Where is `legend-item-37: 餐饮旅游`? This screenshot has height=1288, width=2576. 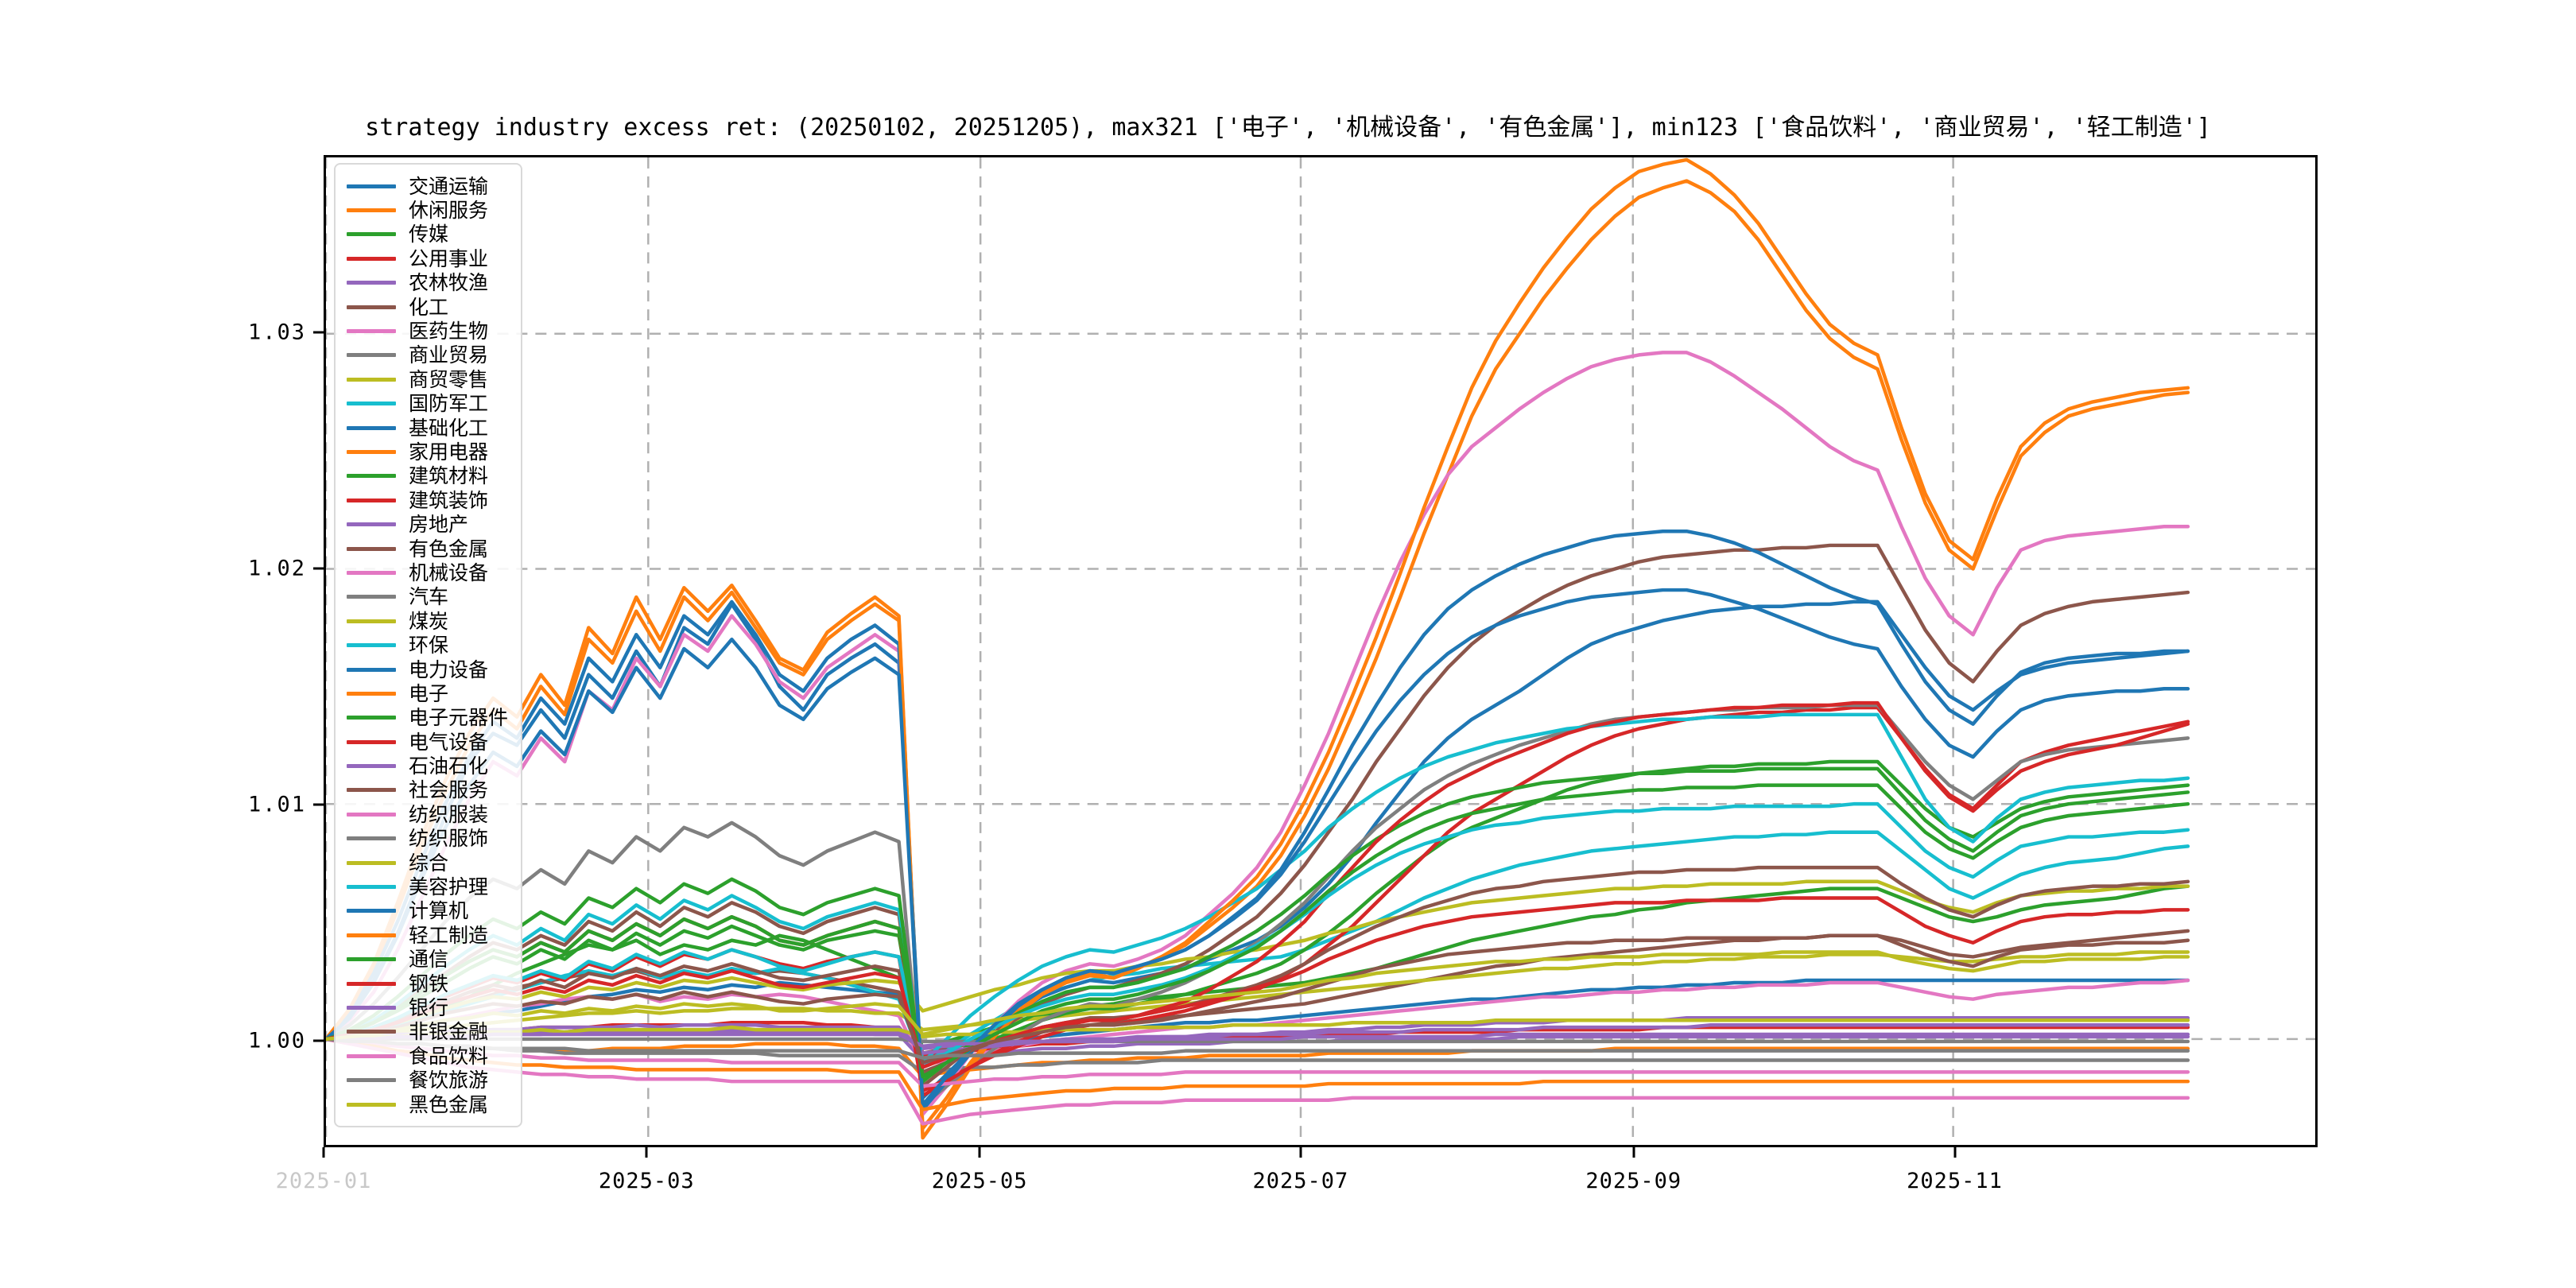 legend-item-37: 餐饮旅游 is located at coordinates (427, 1080).